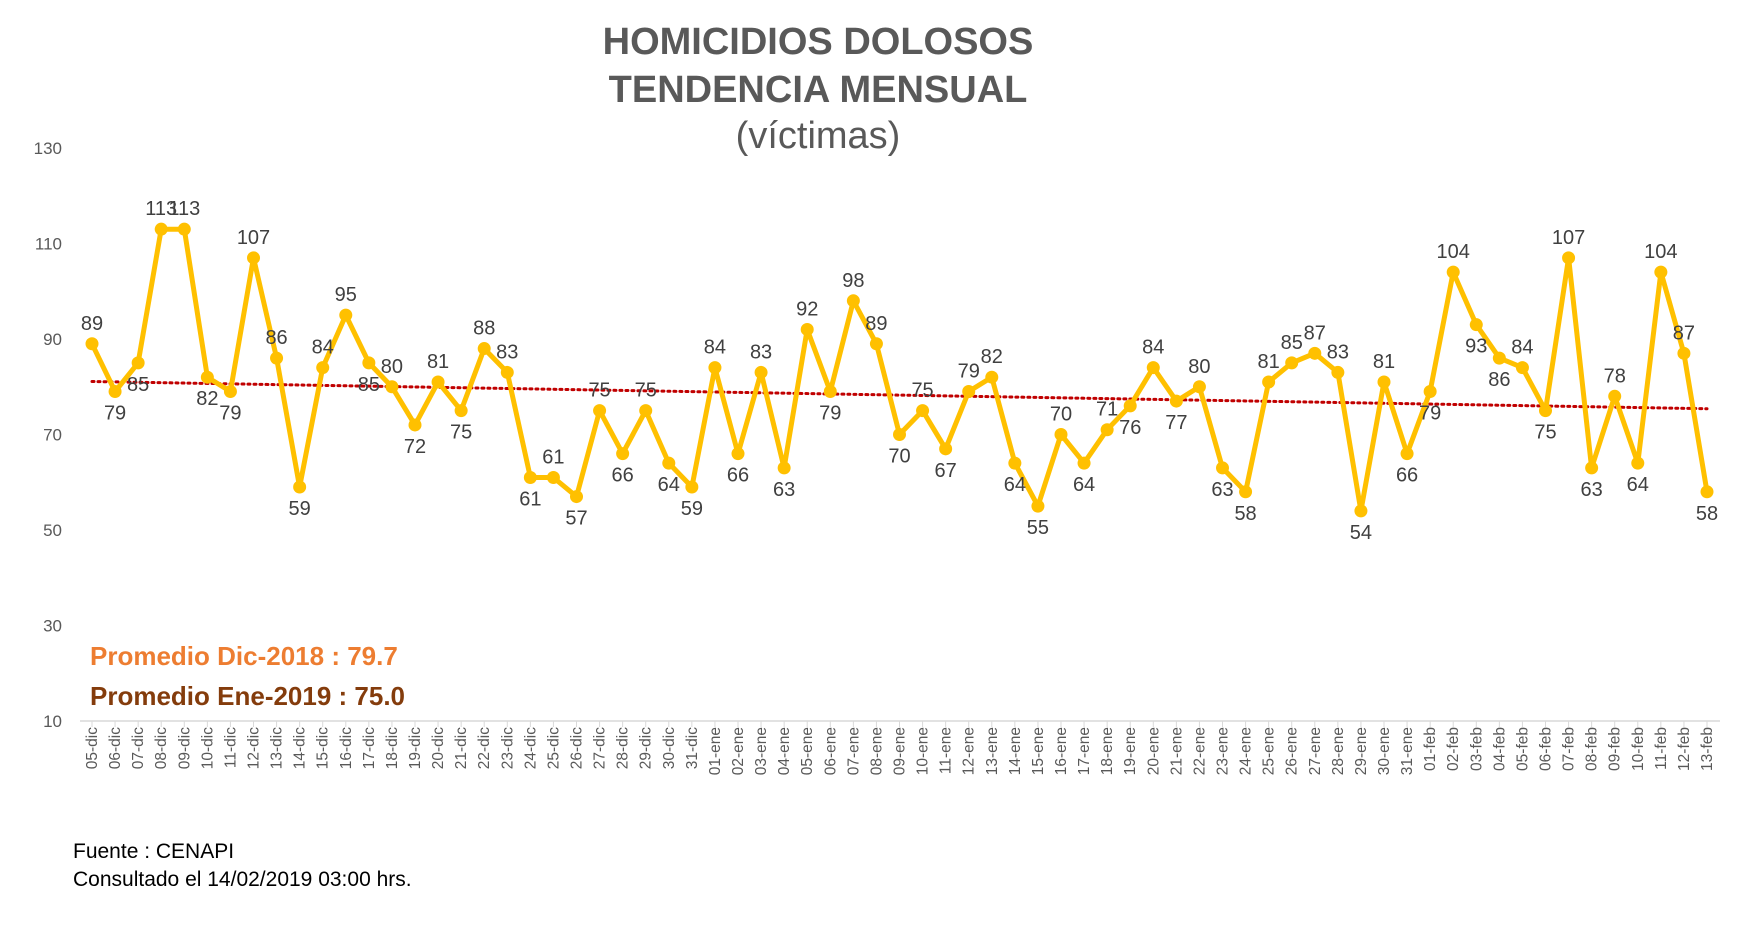 The height and width of the screenshot is (929, 1747). Describe the element at coordinates (1522, 749) in the screenshot. I see `x-tick-label: 05-feb` at that location.